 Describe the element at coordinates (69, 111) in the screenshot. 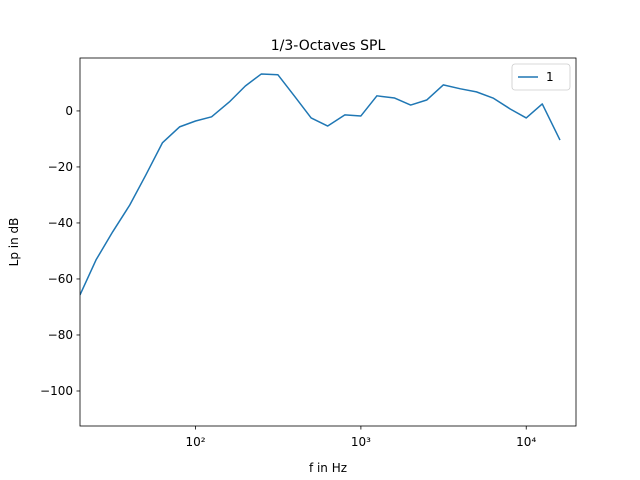

I see `y-tick-label: 0` at that location.